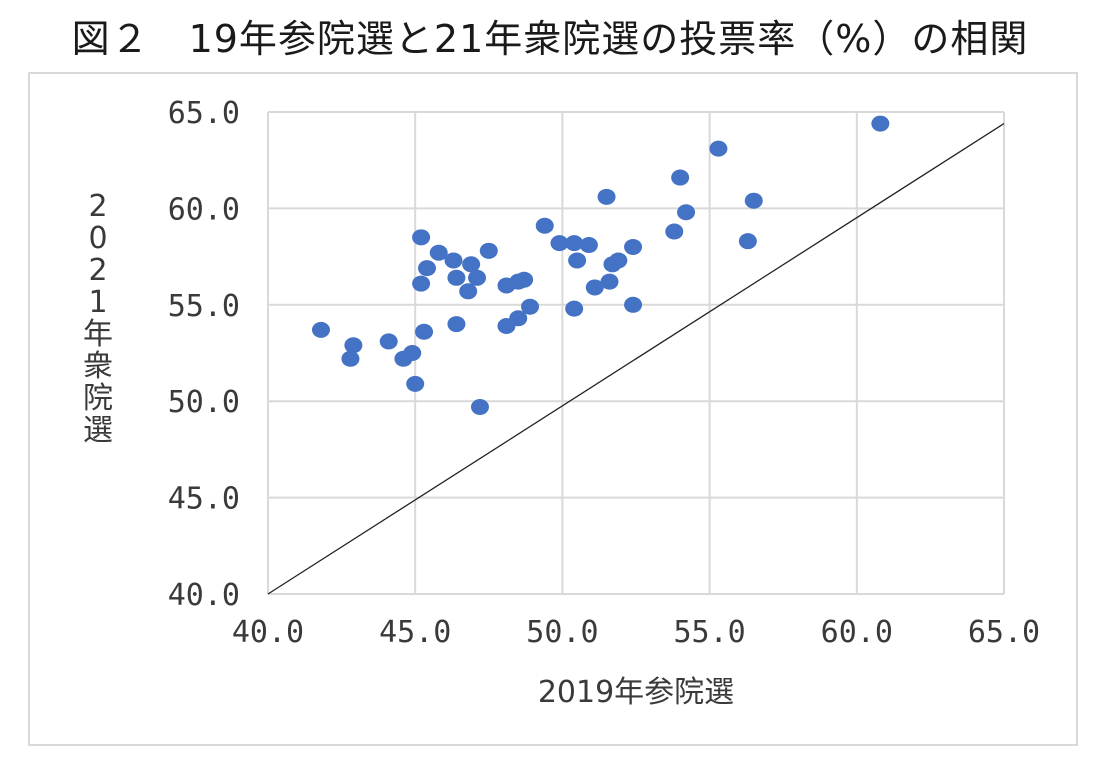 The height and width of the screenshot is (757, 1100). I want to click on x-axis-title: 2019年参院選, so click(636, 692).